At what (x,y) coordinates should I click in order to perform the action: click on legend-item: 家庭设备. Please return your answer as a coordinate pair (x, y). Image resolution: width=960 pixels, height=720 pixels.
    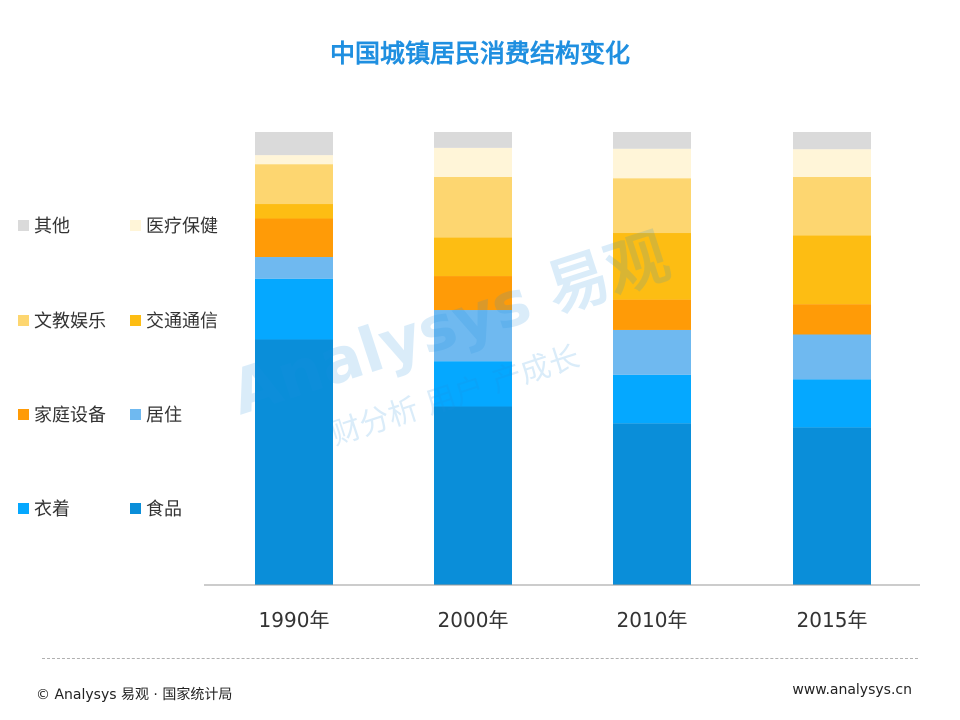
    Looking at the image, I should click on (62, 414).